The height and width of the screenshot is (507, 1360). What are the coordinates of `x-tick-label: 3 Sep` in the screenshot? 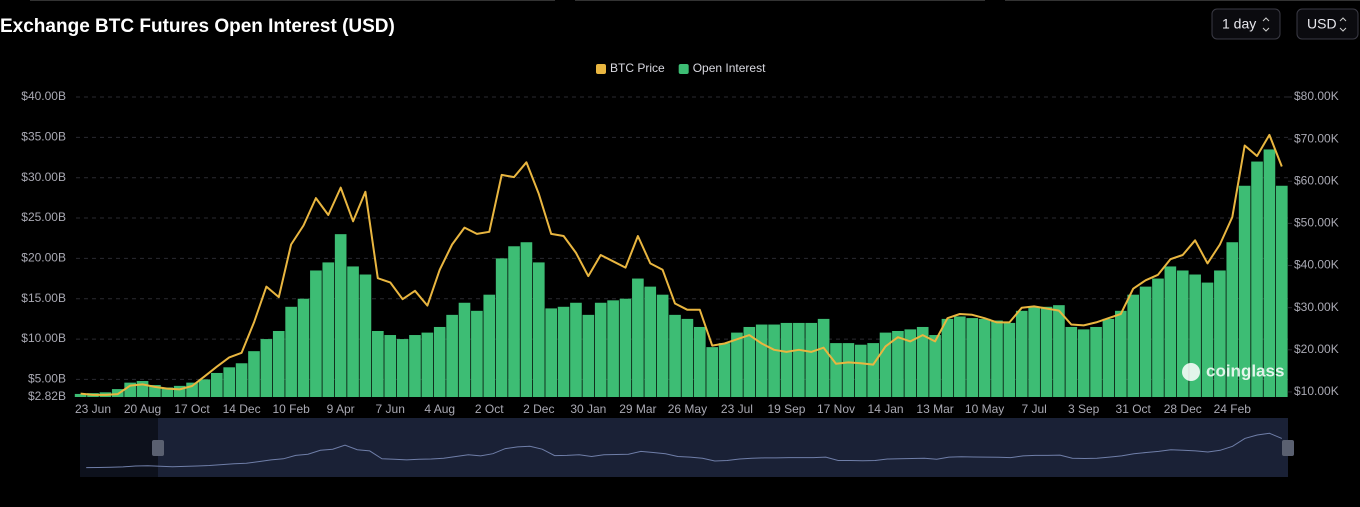 It's located at (1084, 409).